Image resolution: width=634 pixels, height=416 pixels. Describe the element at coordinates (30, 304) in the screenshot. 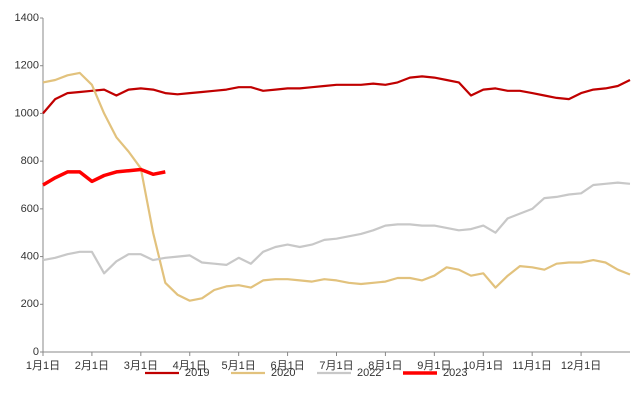

I see `y-tick-label: 200` at that location.